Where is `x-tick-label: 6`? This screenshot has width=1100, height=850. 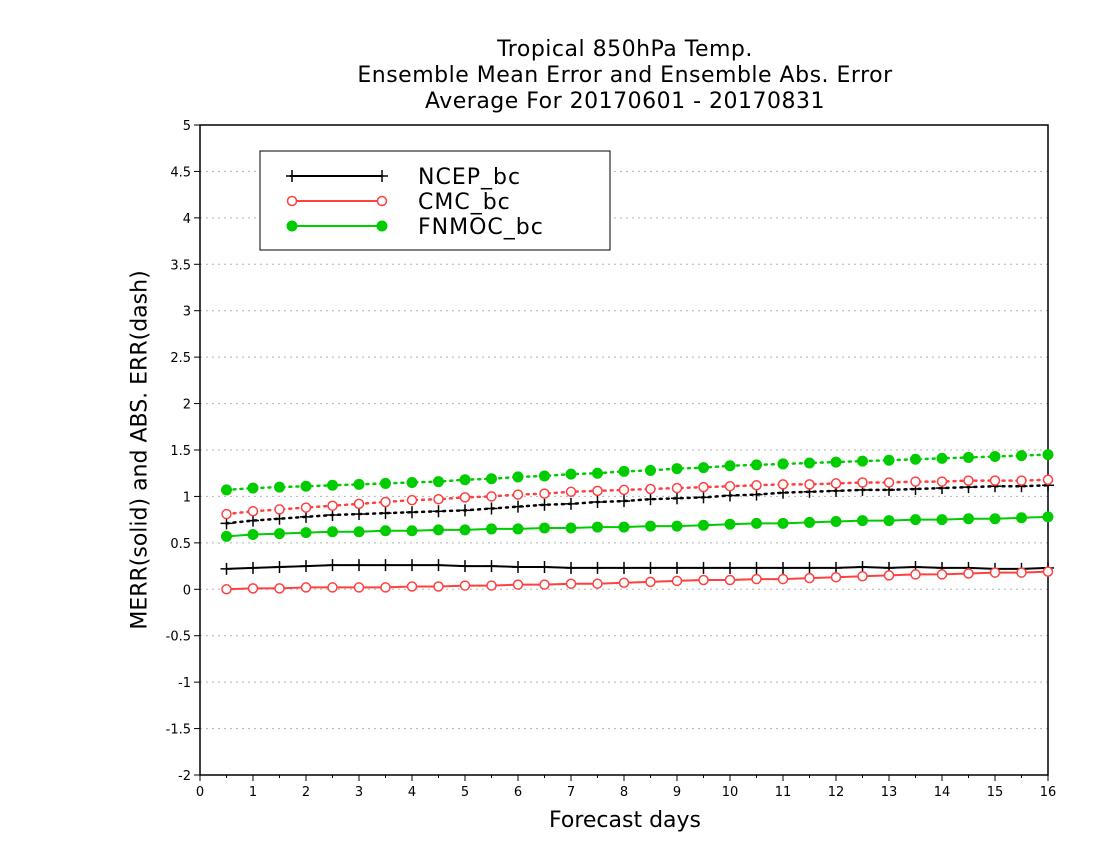
x-tick-label: 6 is located at coordinates (518, 792).